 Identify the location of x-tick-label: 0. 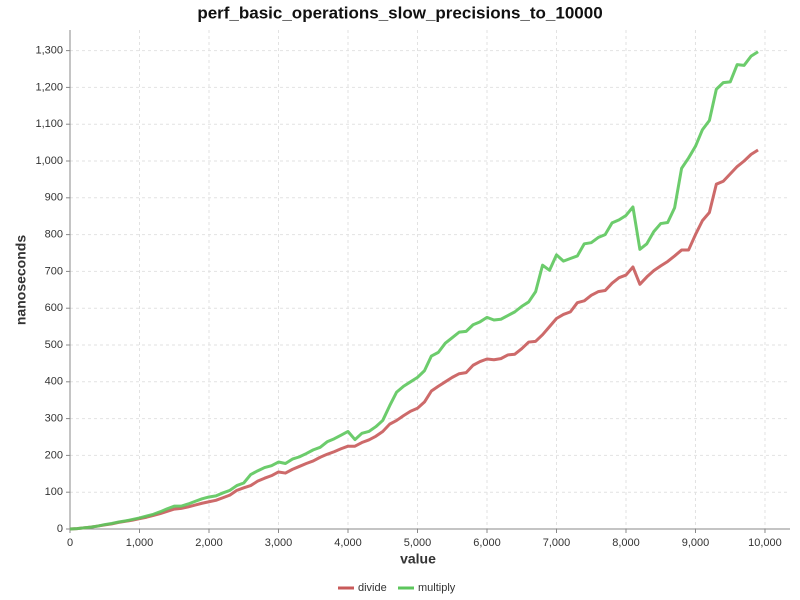
(70, 543).